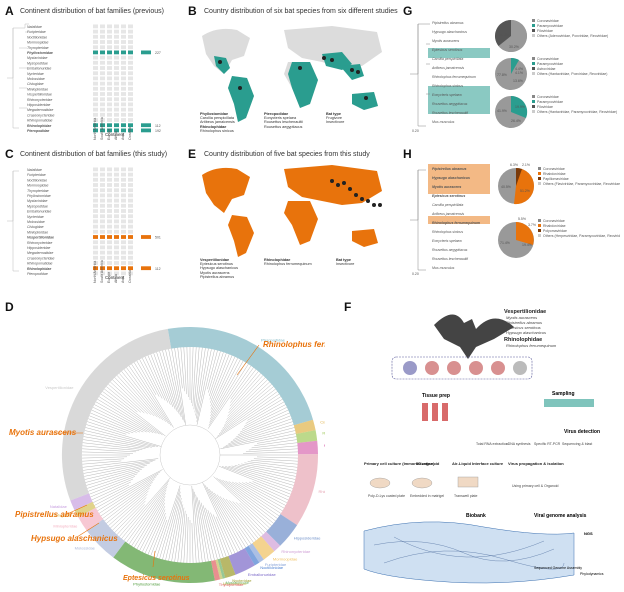  What do you see at coordinates (217, 122) in the screenshot?
I see `panel-b-species-0-1: Artibeus jamaicensis` at bounding box center [217, 122].